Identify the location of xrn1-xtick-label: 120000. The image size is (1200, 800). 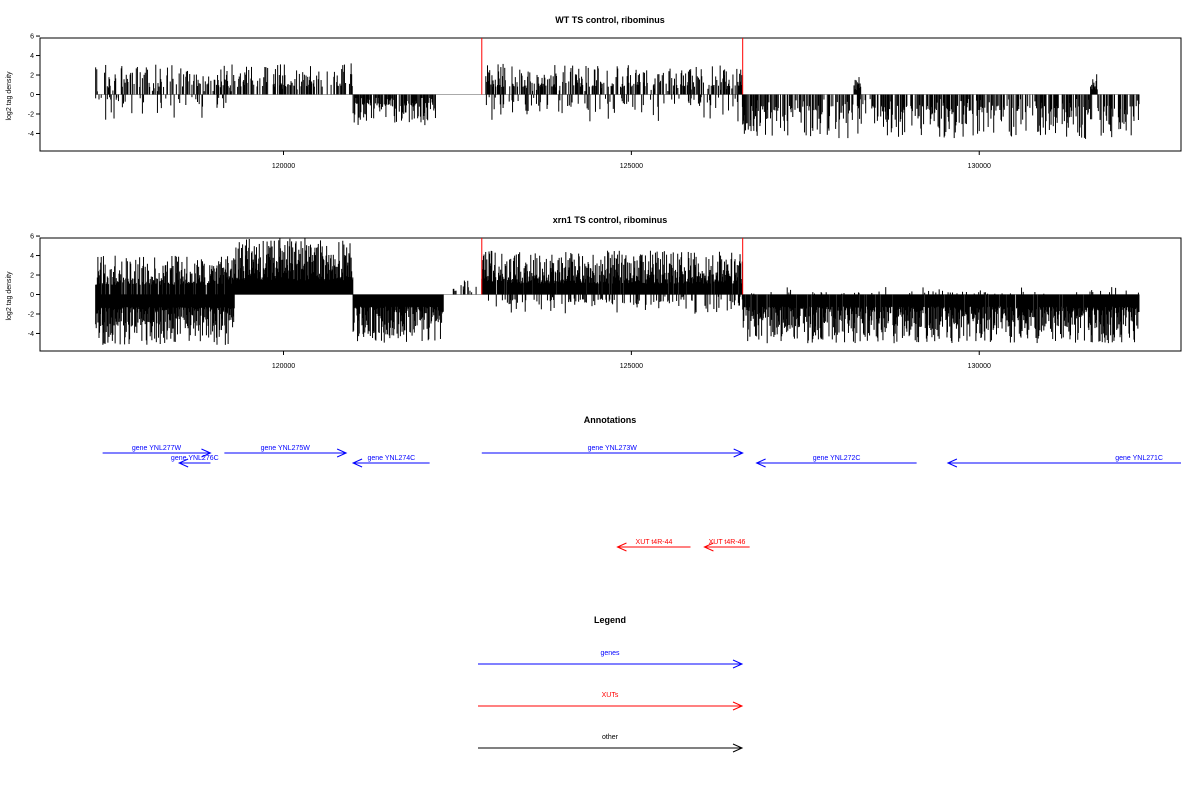
(283, 366).